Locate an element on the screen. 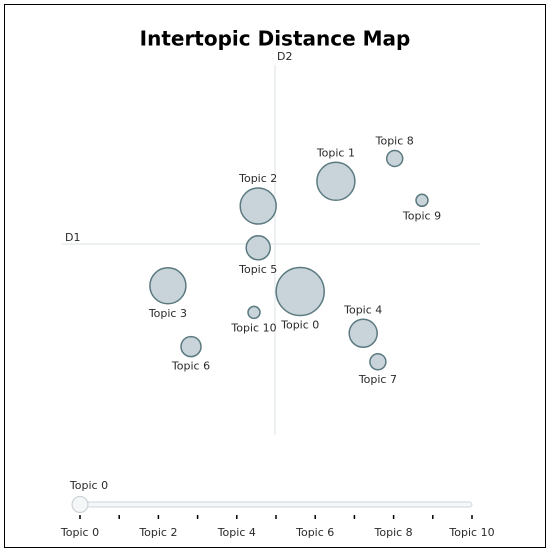 This screenshot has height=552, width=550. topic-label: Topic 8 is located at coordinates (394, 141).